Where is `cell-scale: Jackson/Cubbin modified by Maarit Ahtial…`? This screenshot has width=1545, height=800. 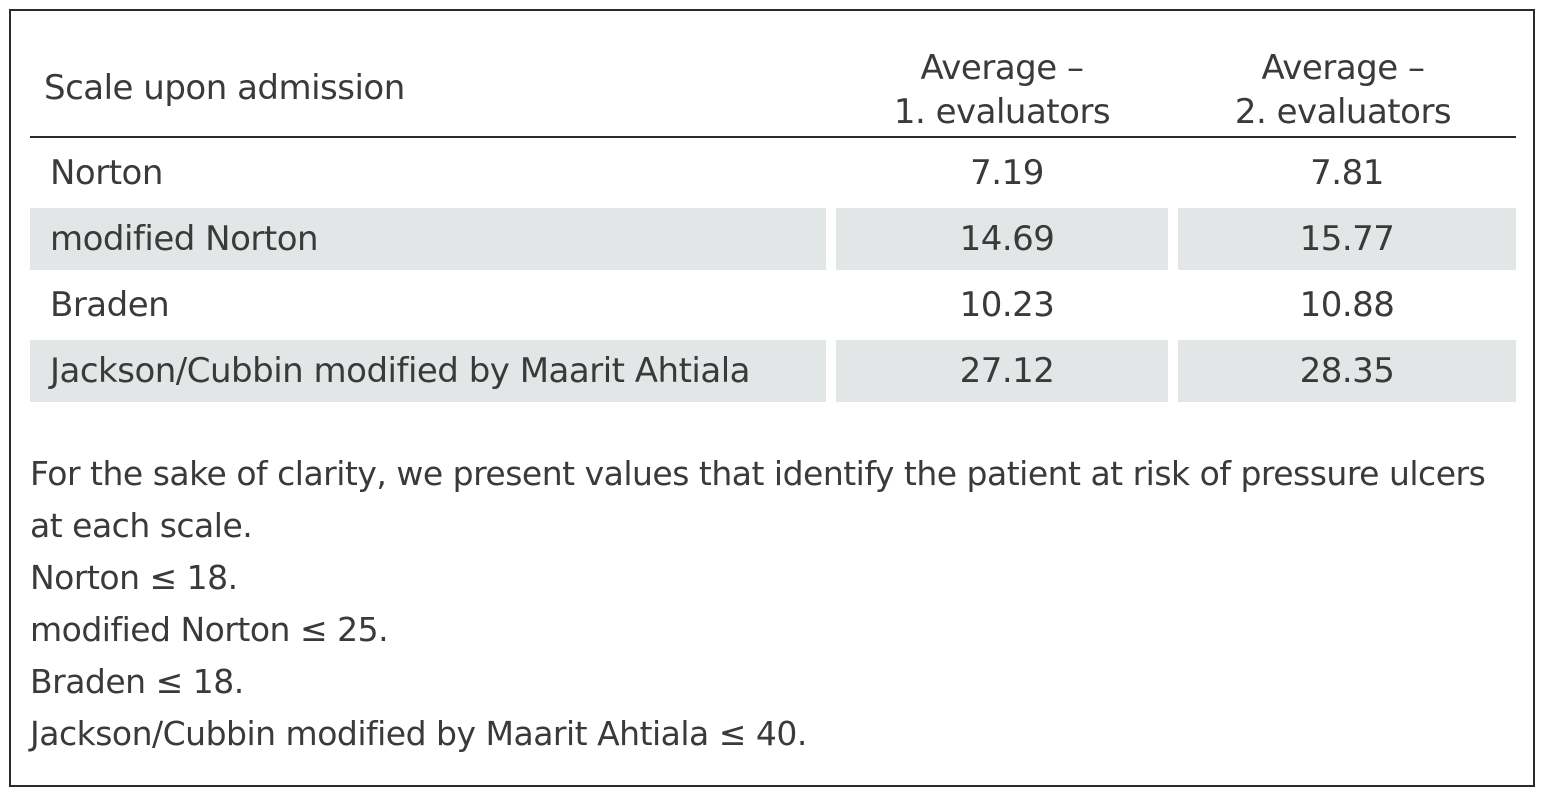 cell-scale: Jackson/Cubbin modified by Maarit Ahtial… is located at coordinates (428, 371).